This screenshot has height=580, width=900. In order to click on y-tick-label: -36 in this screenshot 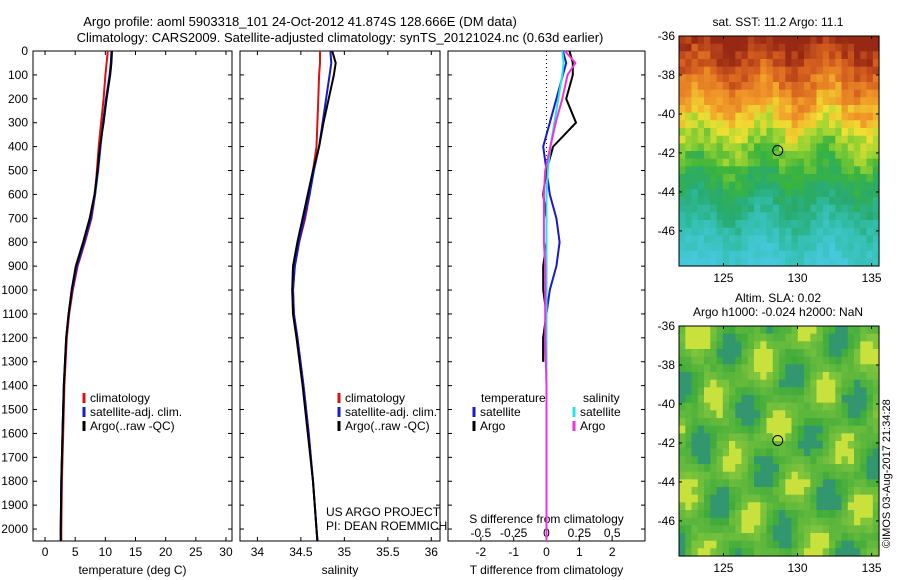, I will do `click(667, 326)`.